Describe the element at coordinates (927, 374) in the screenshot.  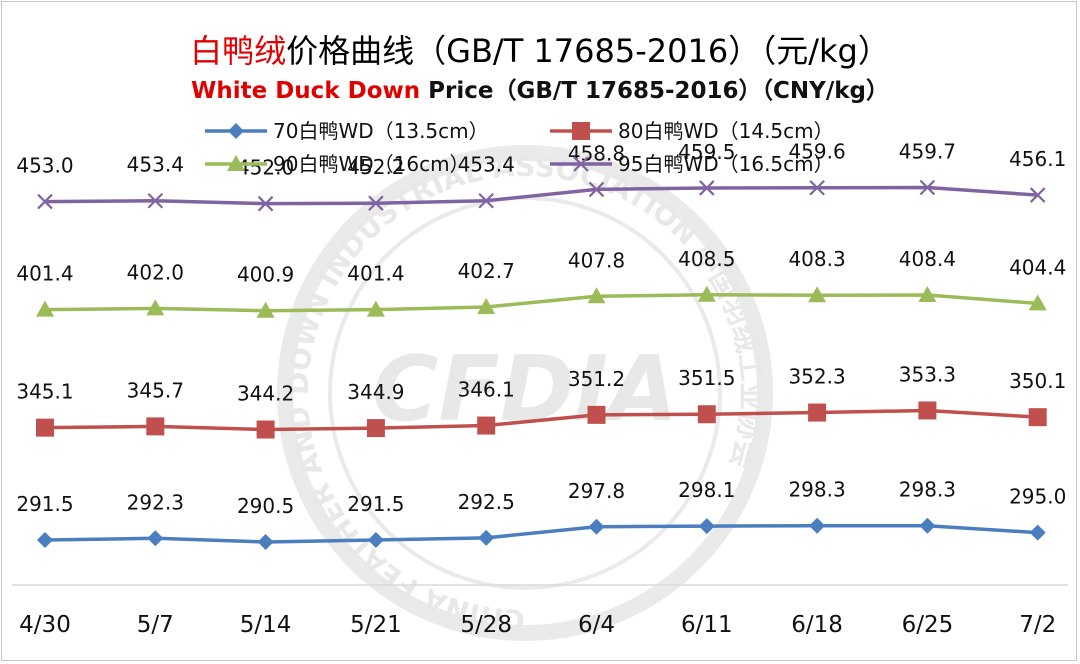
I see `data-label: 353.3` at that location.